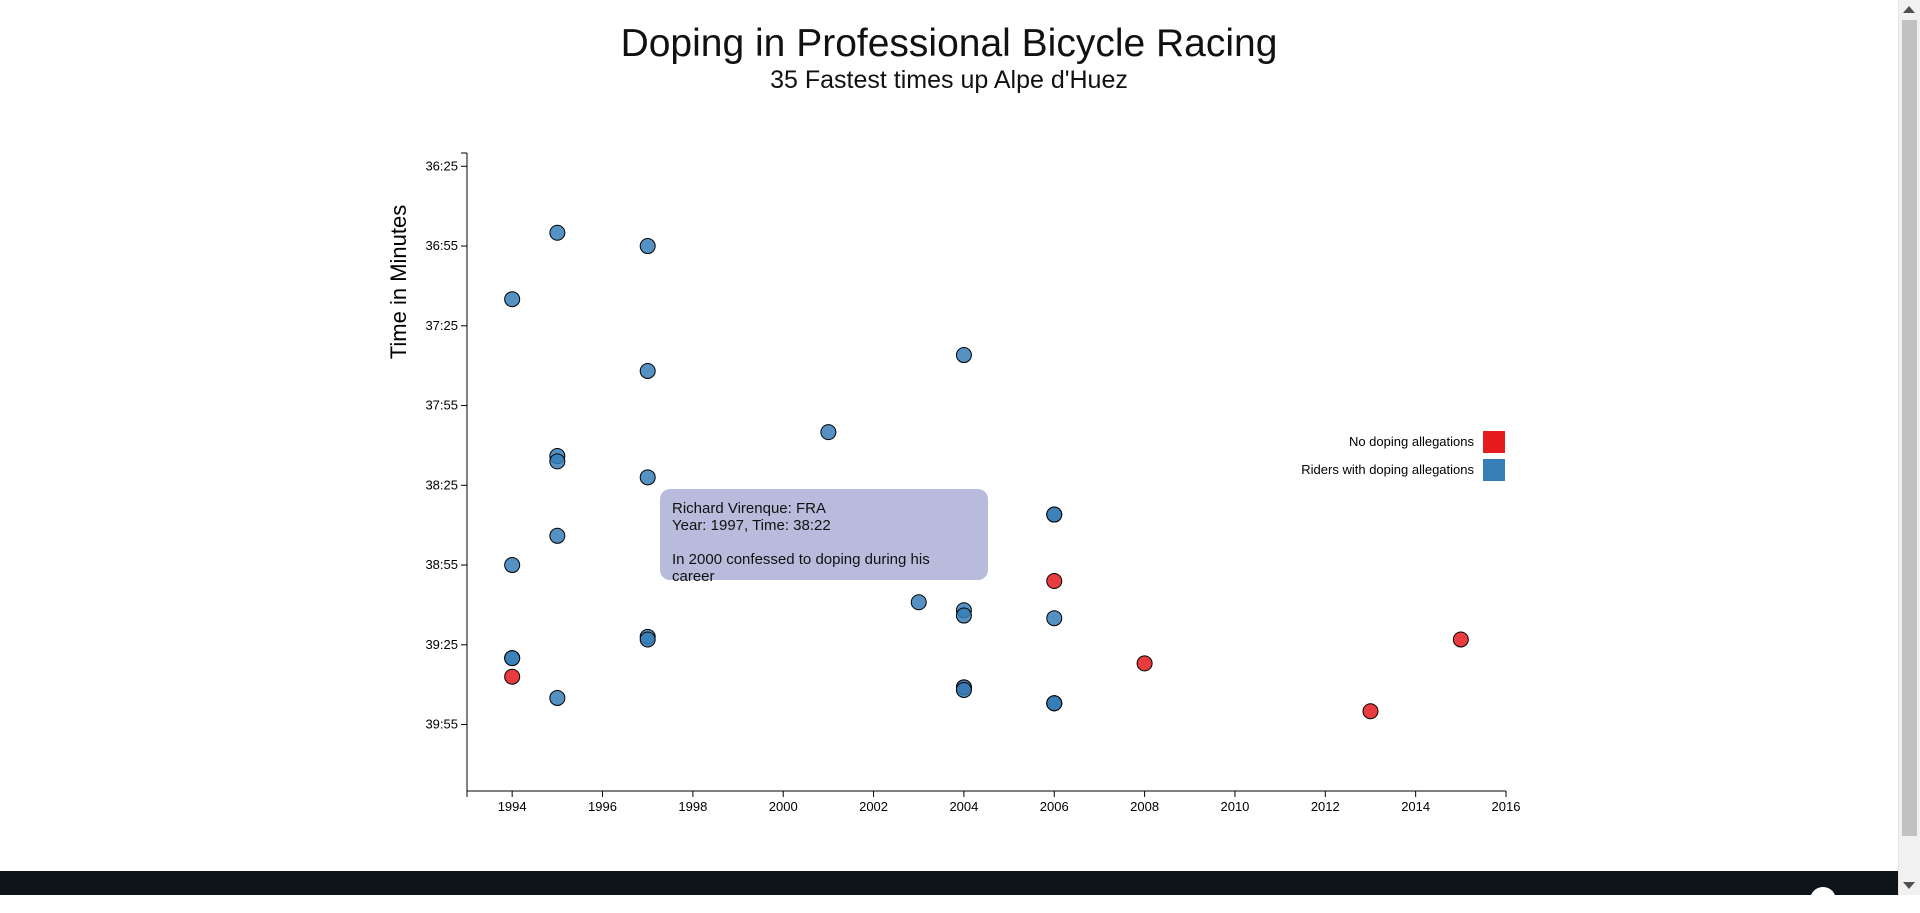 The image size is (1920, 913). What do you see at coordinates (441, 325) in the screenshot?
I see `y-tick-label: 37:25` at bounding box center [441, 325].